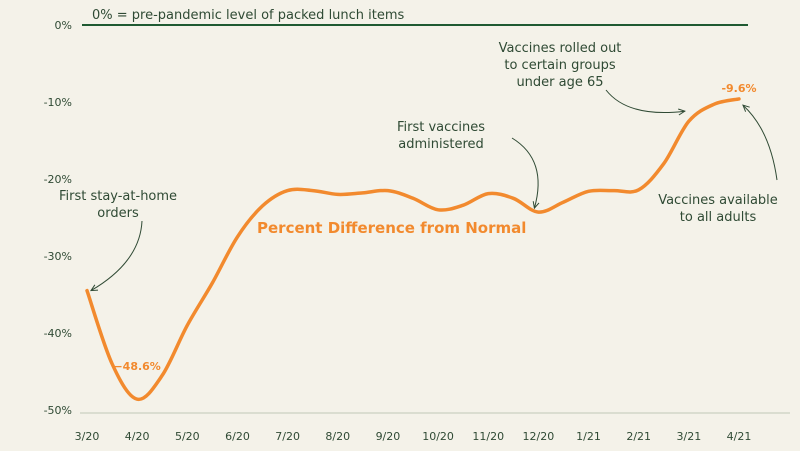 This screenshot has width=800, height=451. What do you see at coordinates (58, 333) in the screenshot?
I see `y-tick-label: -40%` at bounding box center [58, 333].